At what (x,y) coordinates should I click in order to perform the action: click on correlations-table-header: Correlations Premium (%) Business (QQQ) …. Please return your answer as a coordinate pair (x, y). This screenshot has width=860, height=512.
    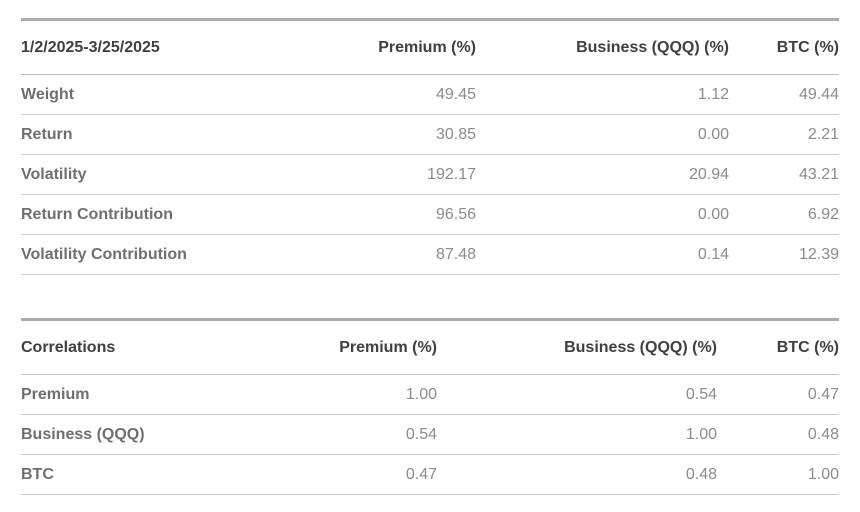
    Looking at the image, I should click on (430, 347).